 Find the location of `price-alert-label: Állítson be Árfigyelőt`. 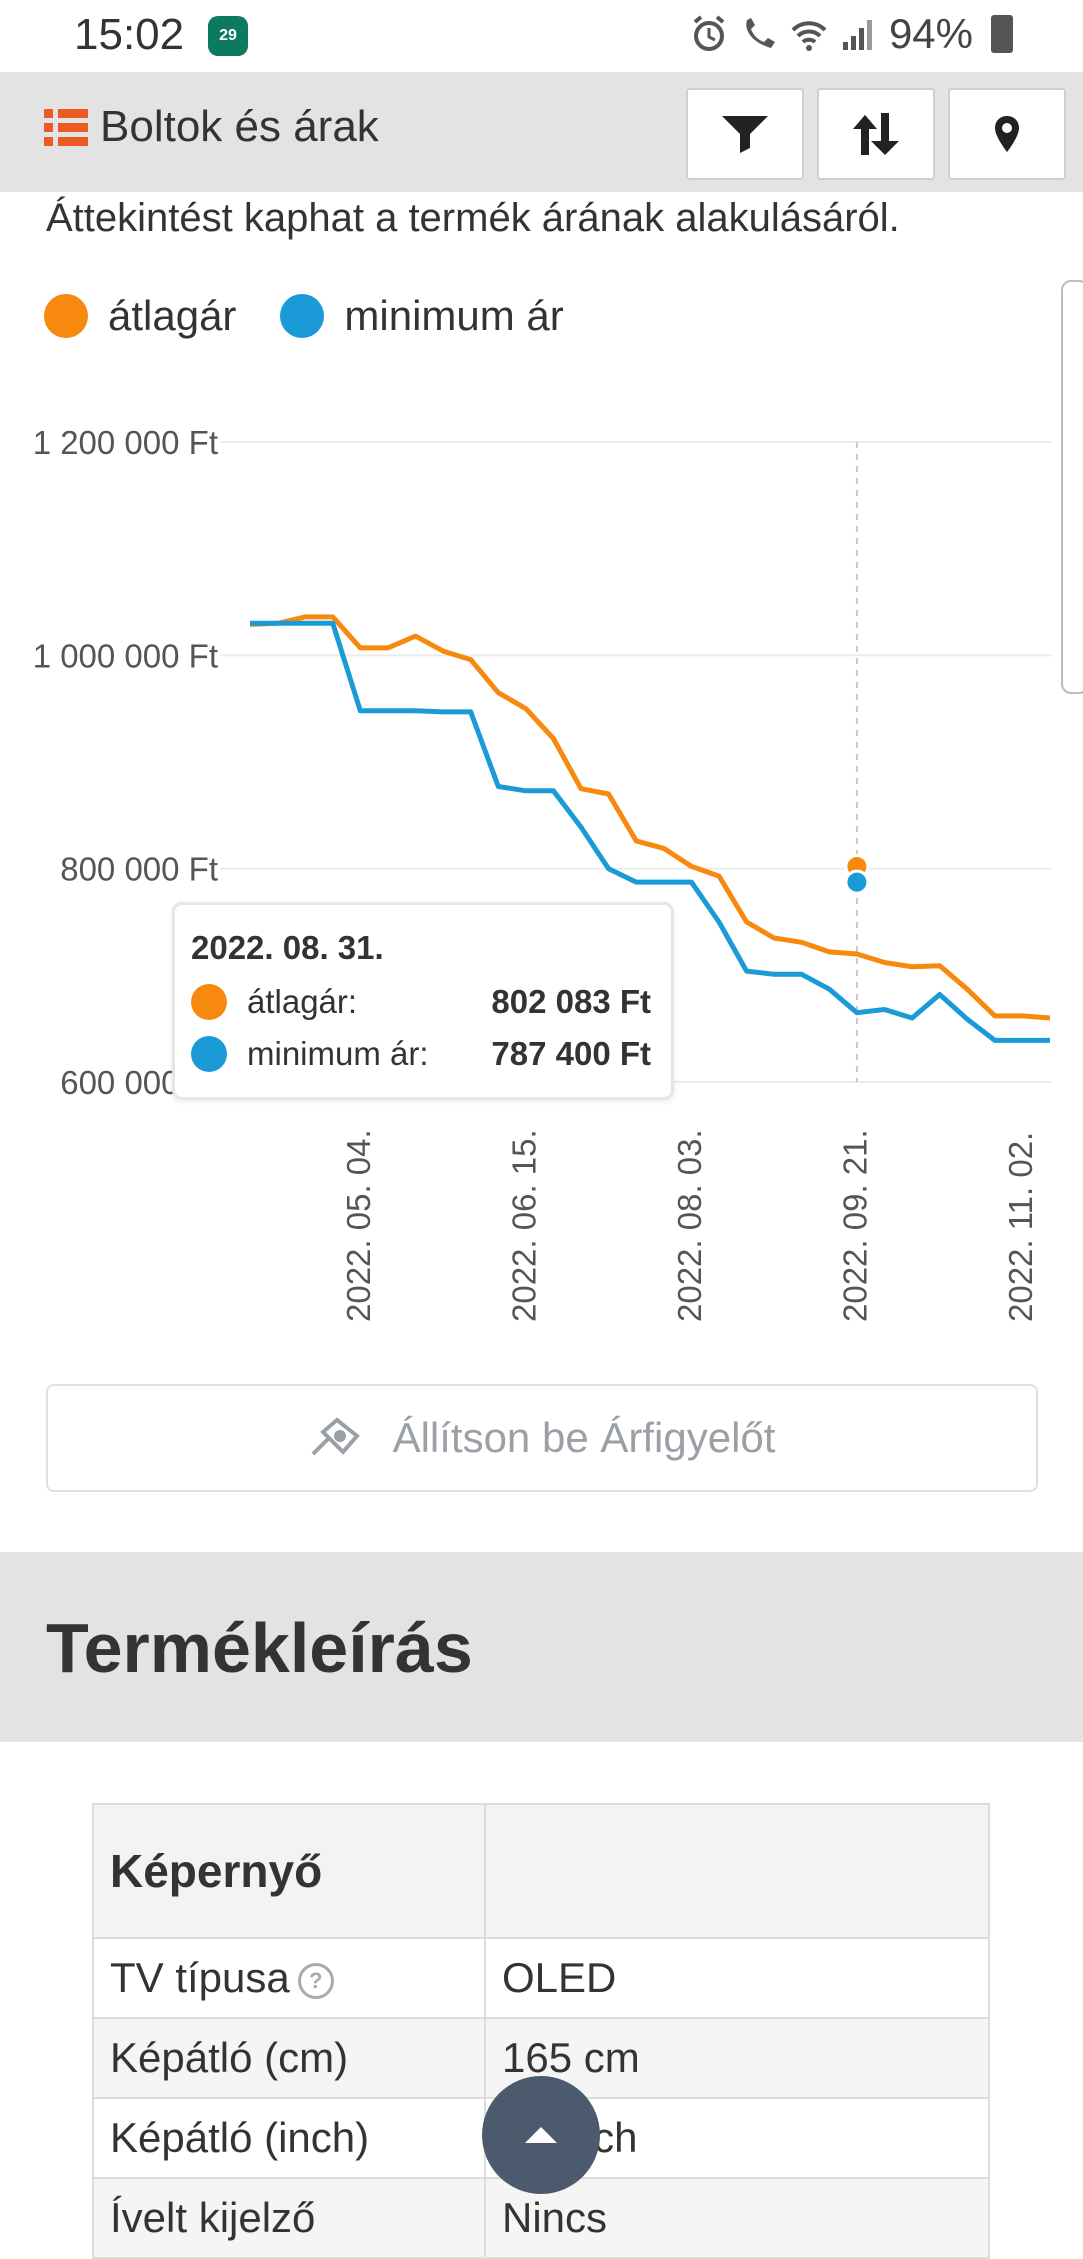

price-alert-label: Állítson be Árfigyelőt is located at coordinates (584, 1437).